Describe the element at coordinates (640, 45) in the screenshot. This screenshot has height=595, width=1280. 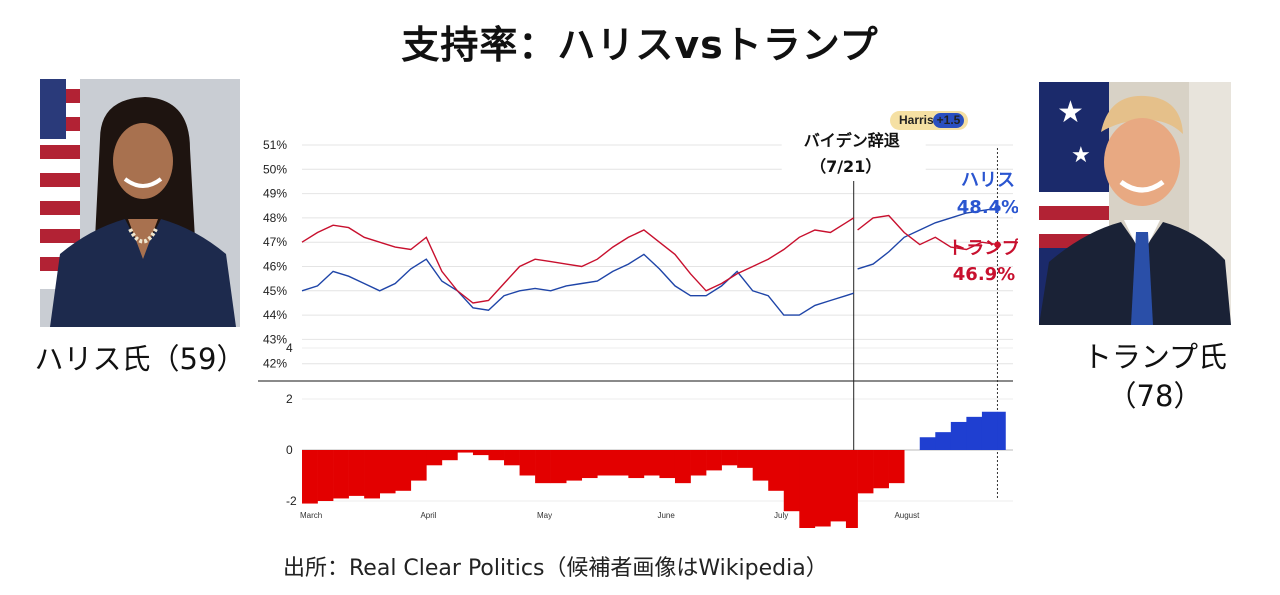
I see `page-title: 支持率：ハリスvsトランプ` at that location.